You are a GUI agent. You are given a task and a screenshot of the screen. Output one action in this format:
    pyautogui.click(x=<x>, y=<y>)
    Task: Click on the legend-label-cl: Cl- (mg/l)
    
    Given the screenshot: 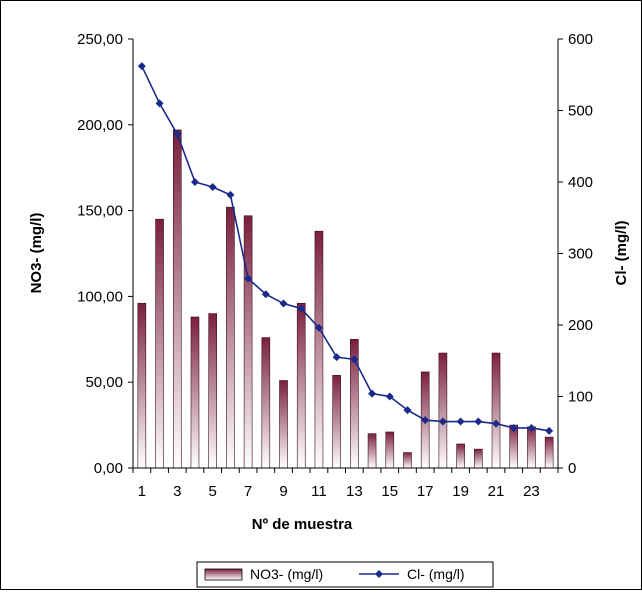 What is the action you would take?
    pyautogui.click(x=436, y=574)
    